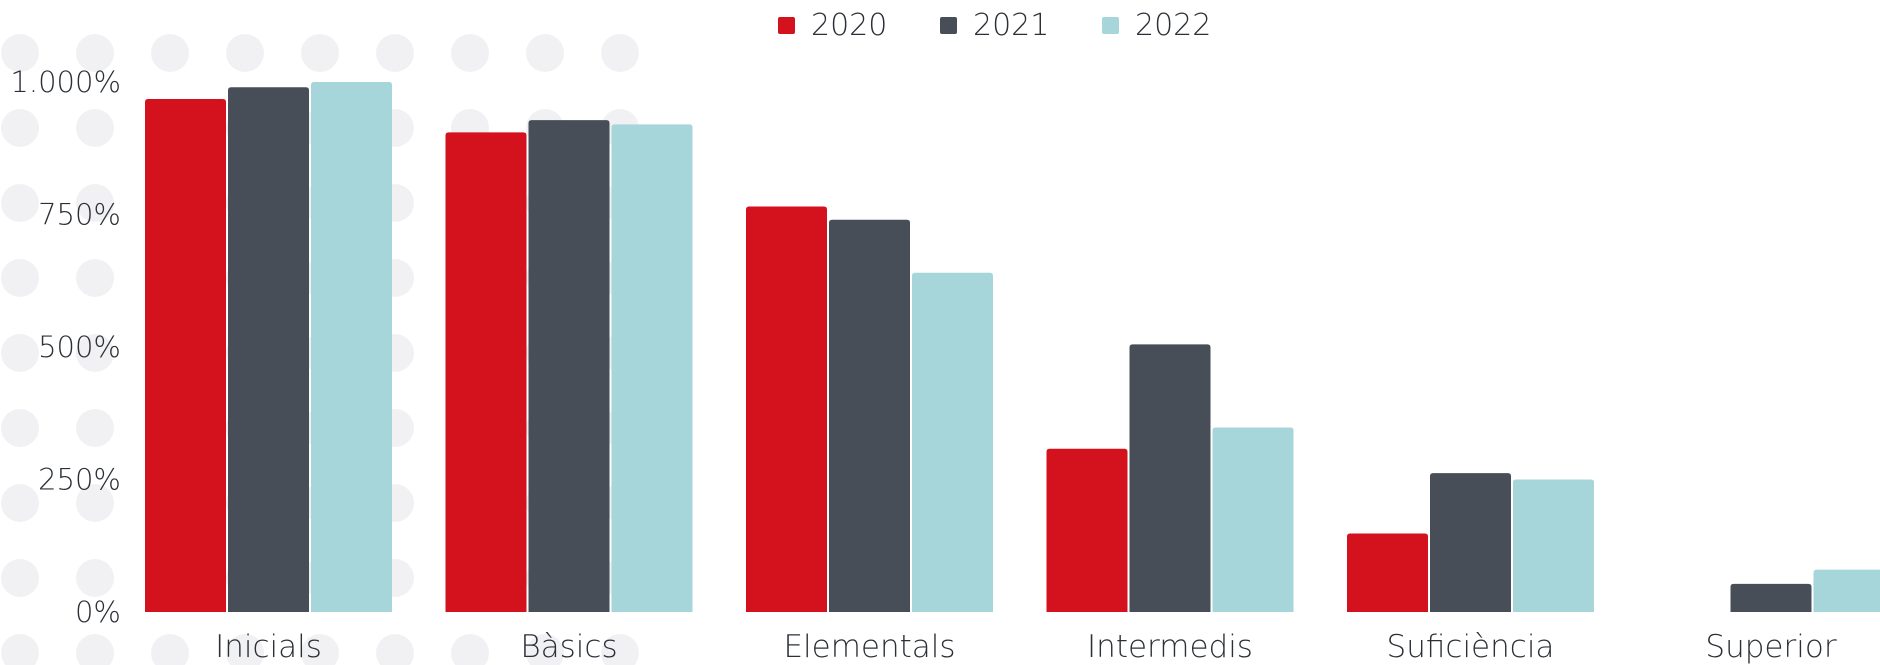 The image size is (1880, 665). What do you see at coordinates (79, 480) in the screenshot?
I see `y-tick-label: 250%` at bounding box center [79, 480].